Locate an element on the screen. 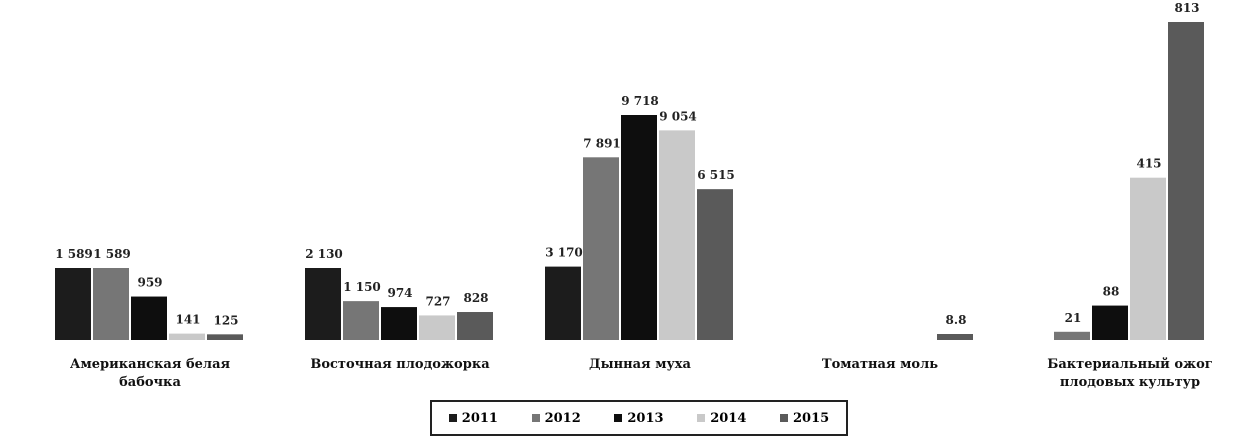 Image resolution: width=1242 pixels, height=438 pixels. value-label: 88 is located at coordinates (1111, 292).